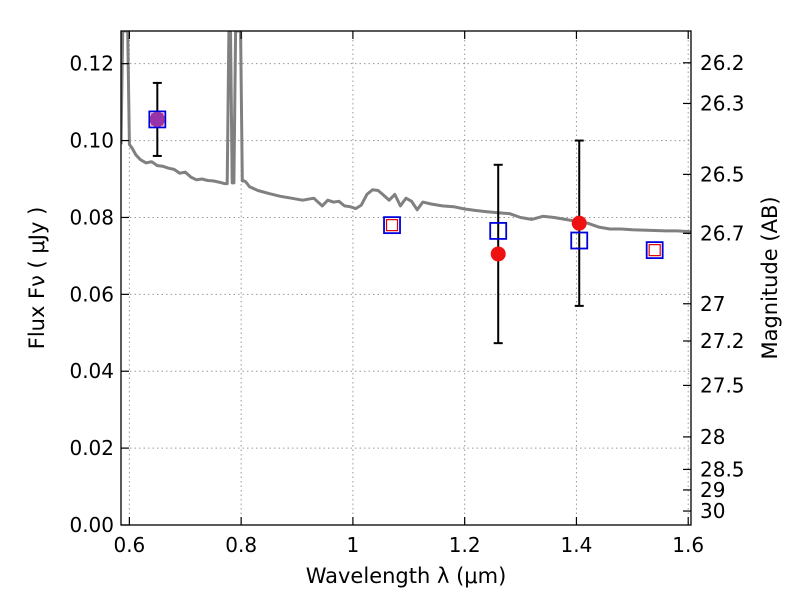  What do you see at coordinates (91, 141) in the screenshot?
I see `y-tick-label: 0.10` at bounding box center [91, 141].